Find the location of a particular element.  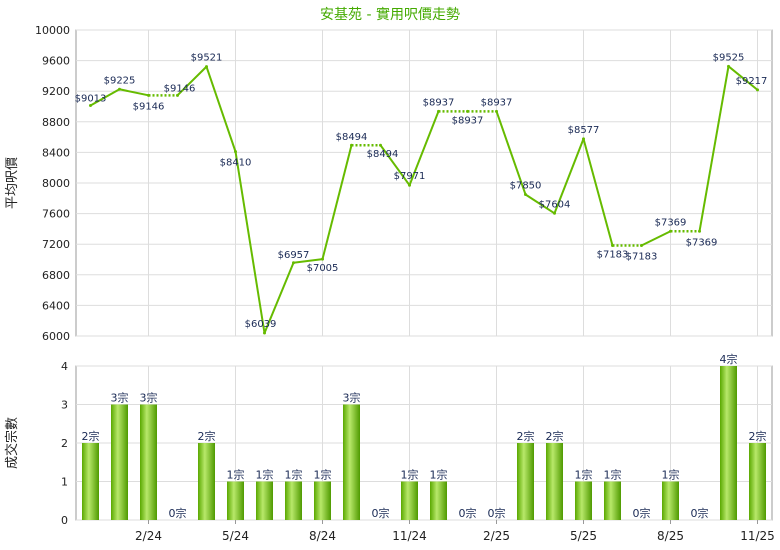

line-ytick-label: 7600 is located at coordinates (56, 214).